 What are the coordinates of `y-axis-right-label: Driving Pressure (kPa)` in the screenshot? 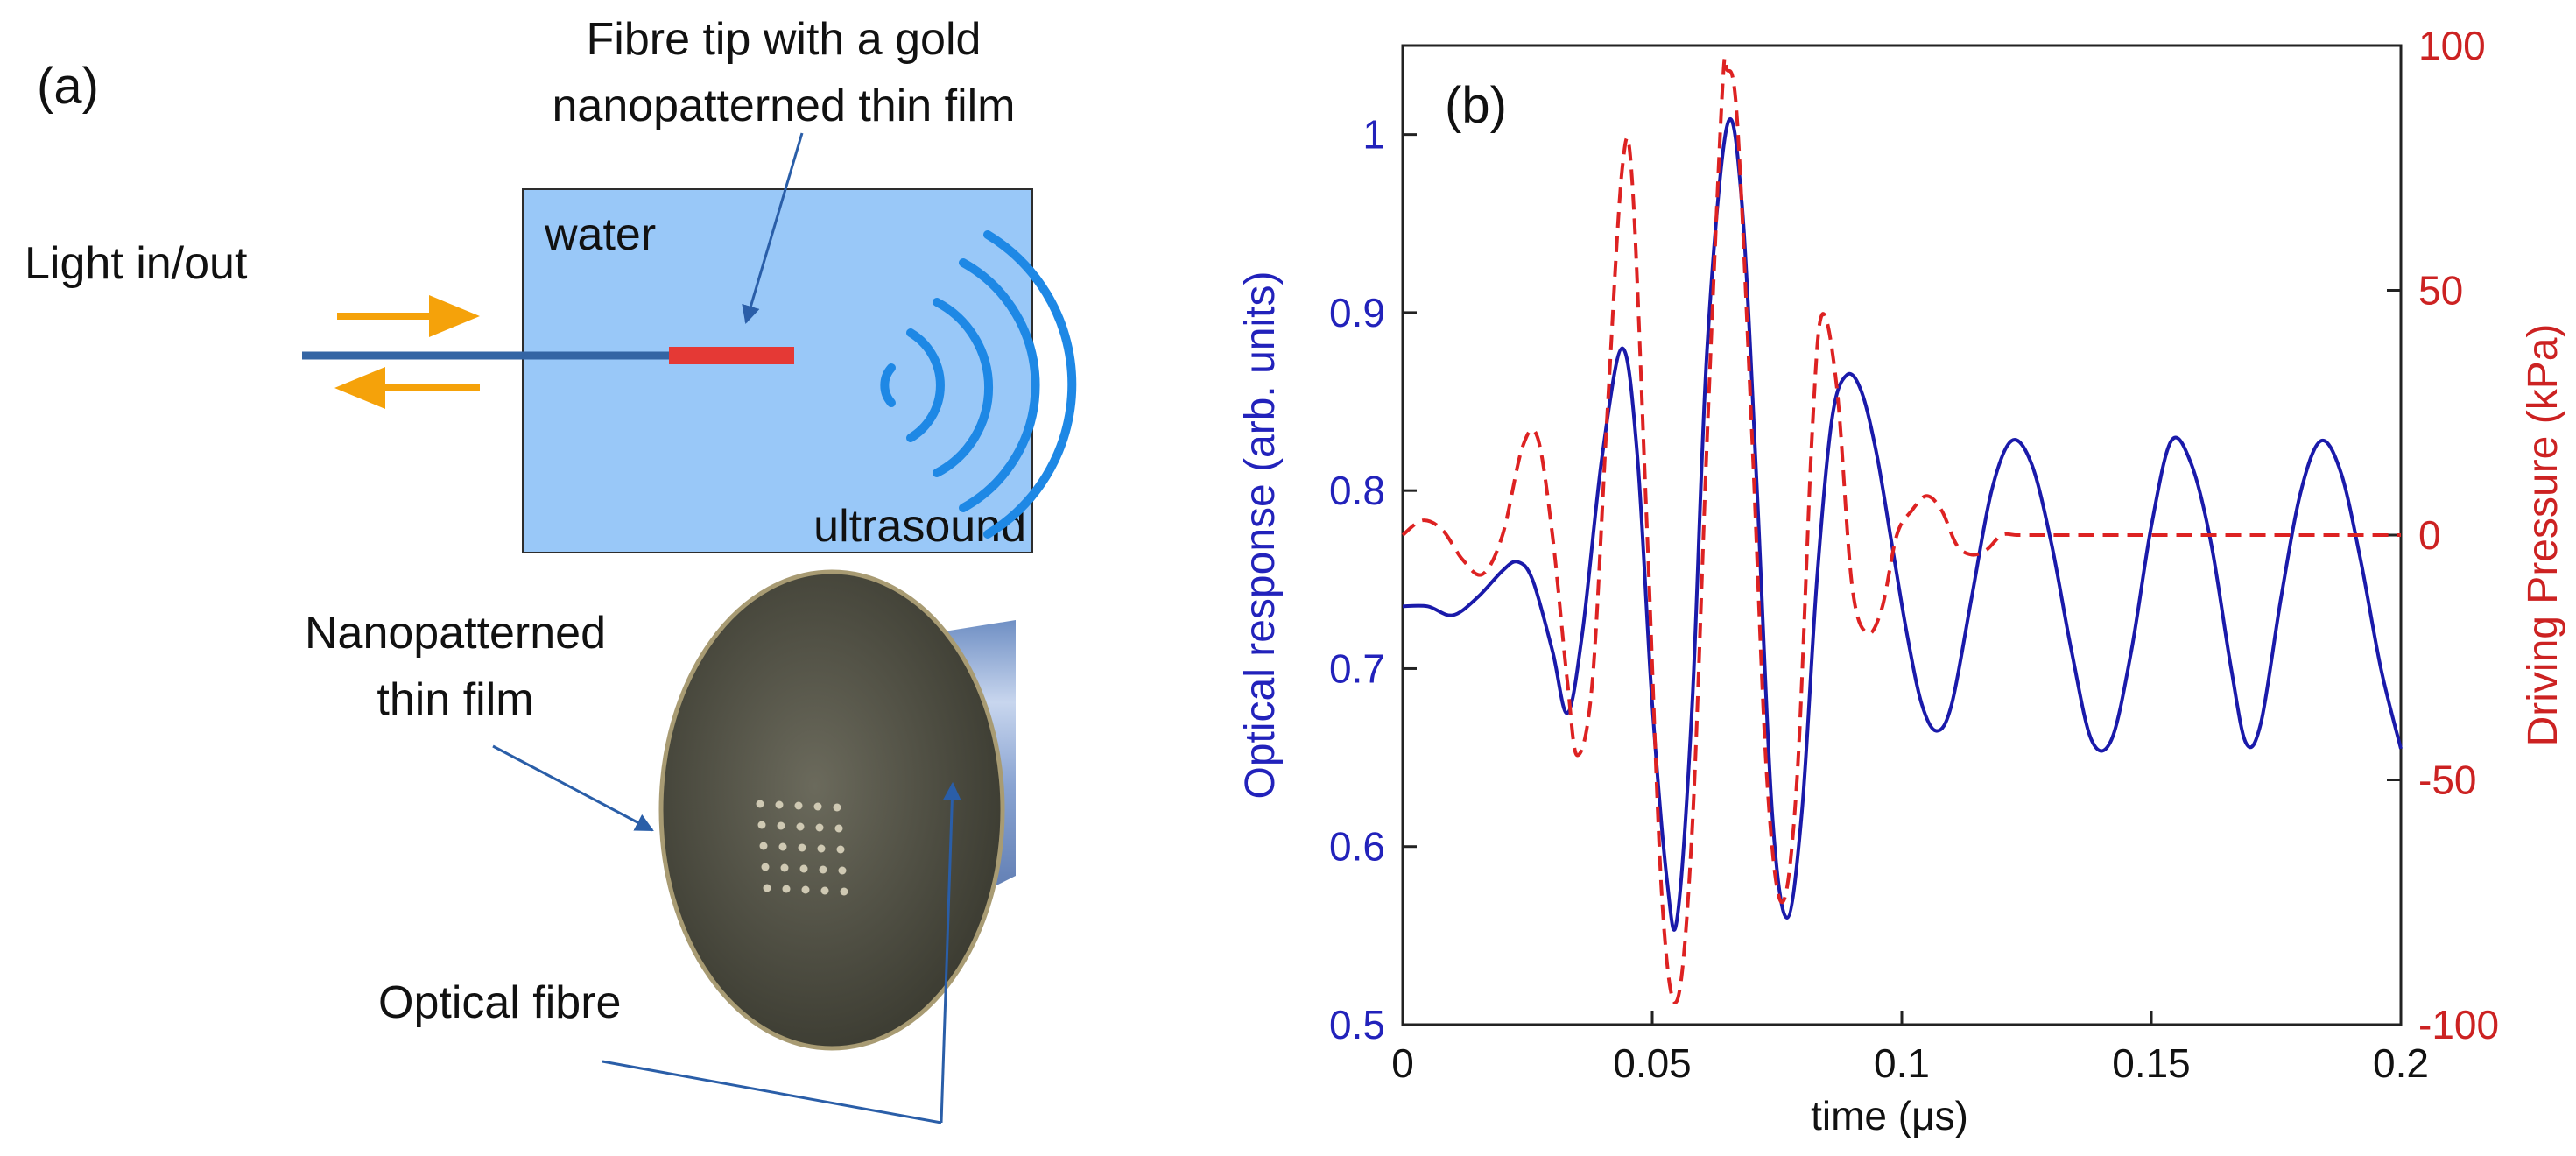 It's located at (2543, 535).